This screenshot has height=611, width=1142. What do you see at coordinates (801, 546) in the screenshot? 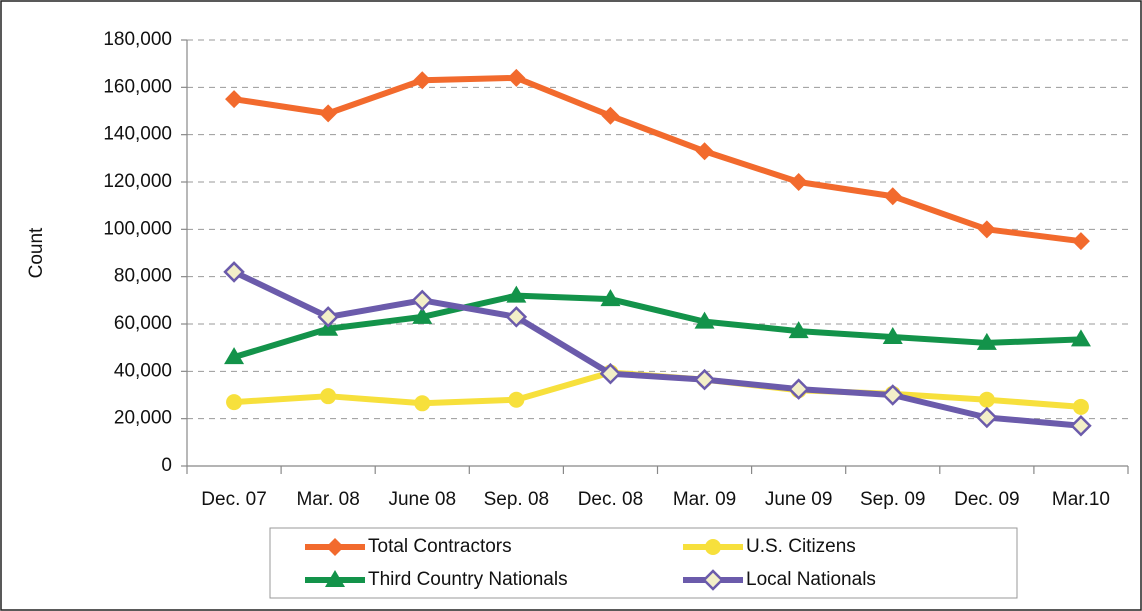
I see `legend-label: U.S. Citizens` at bounding box center [801, 546].